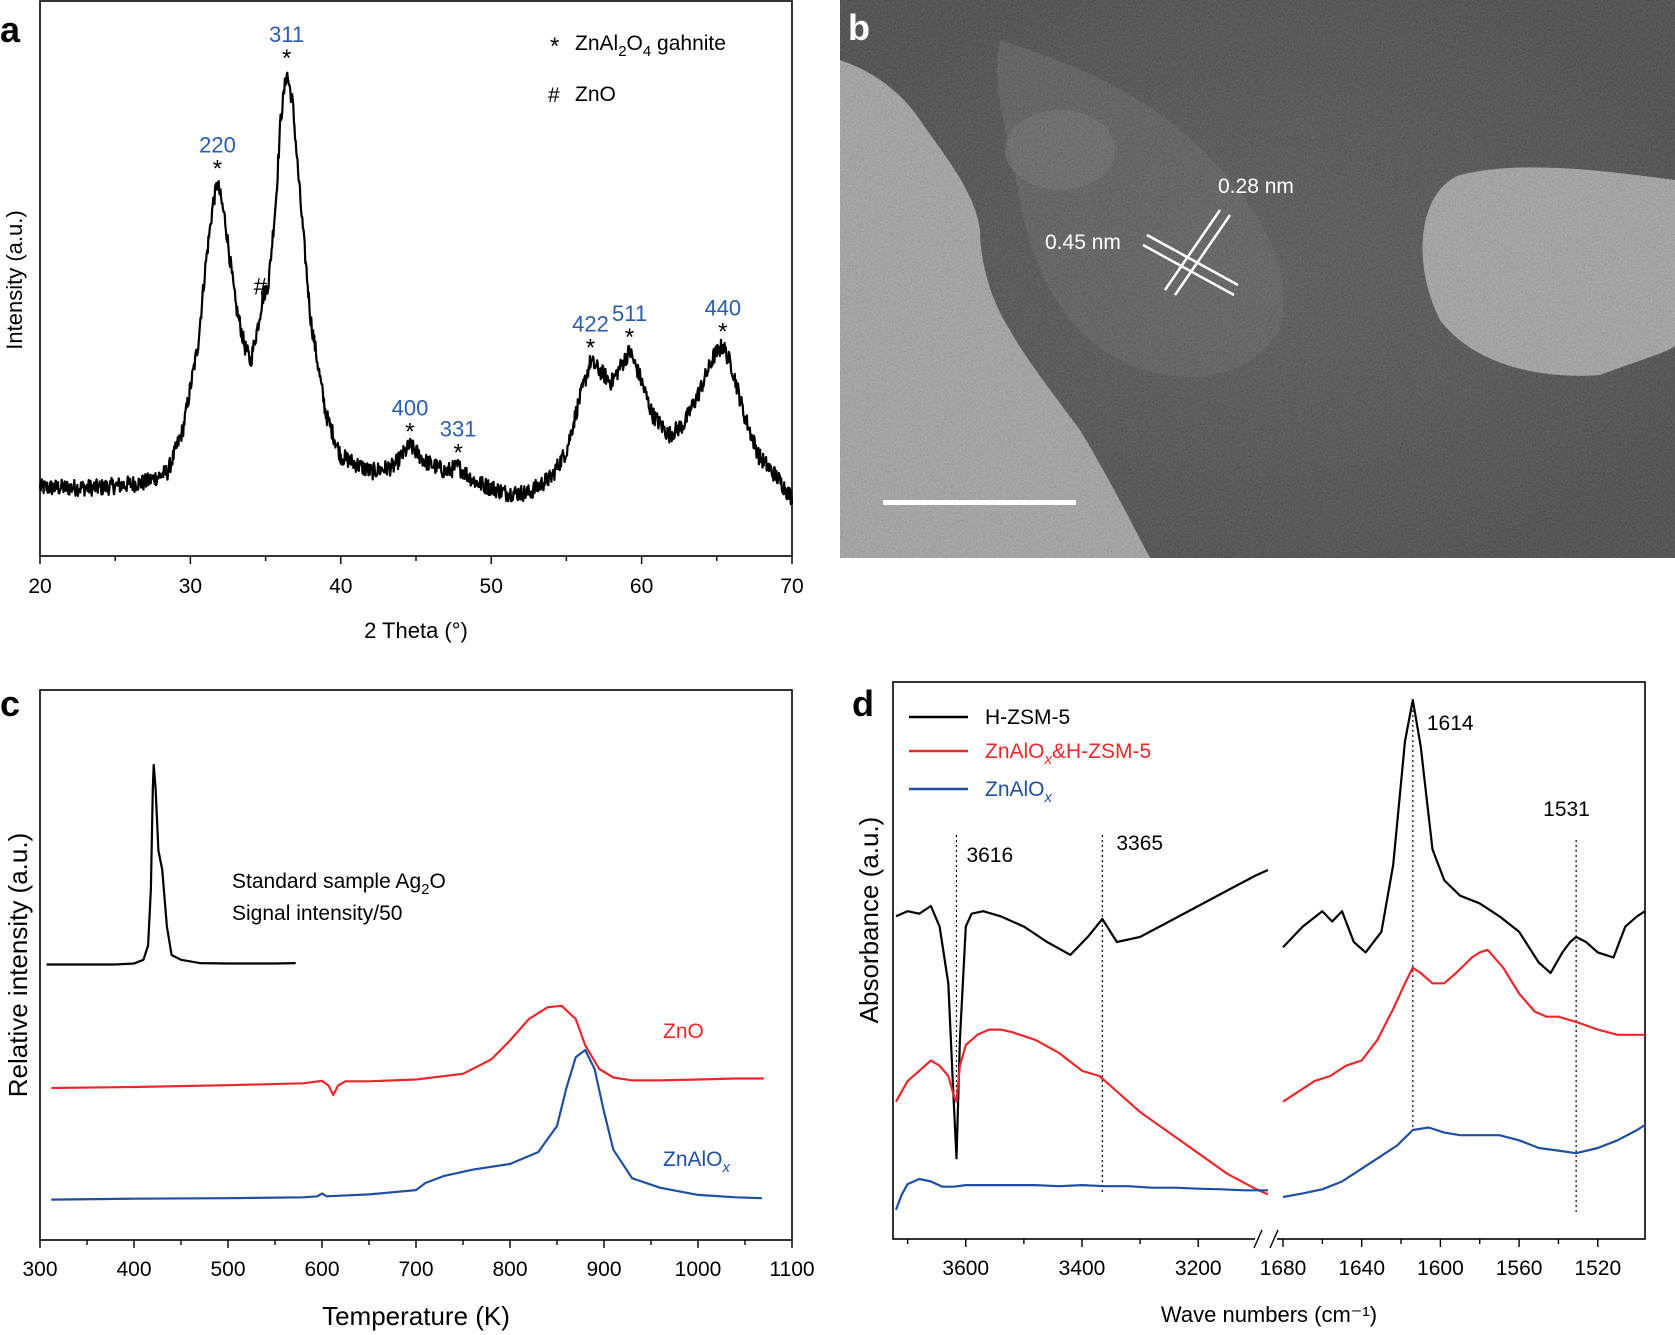 This screenshot has height=1335, width=1675. What do you see at coordinates (1019, 792) in the screenshot?
I see `legend-label-znalox: ZnAlOx` at bounding box center [1019, 792].